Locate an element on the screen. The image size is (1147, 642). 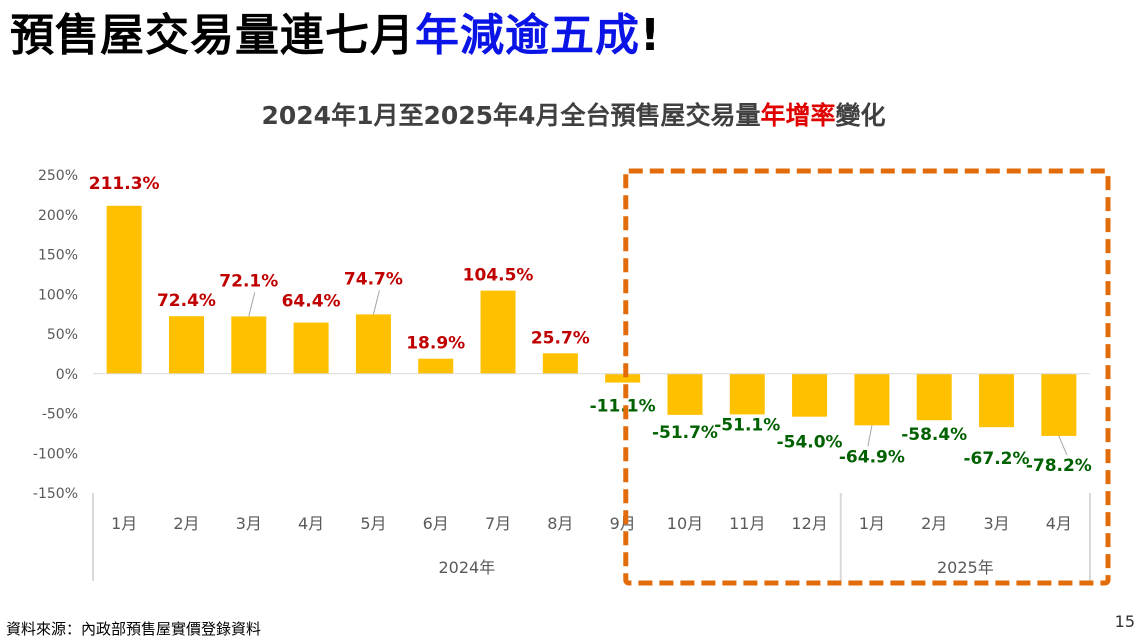
data-label: -51.1% is located at coordinates (747, 425).